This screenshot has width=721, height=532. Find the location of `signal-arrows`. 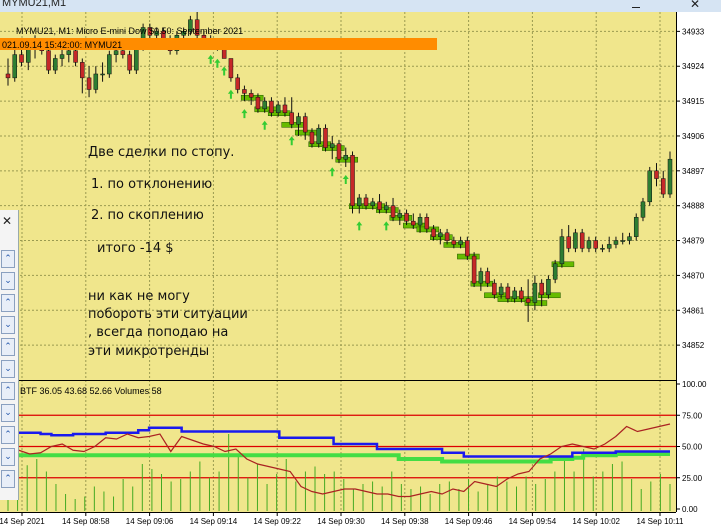

signal-arrows is located at coordinates (298, 142).